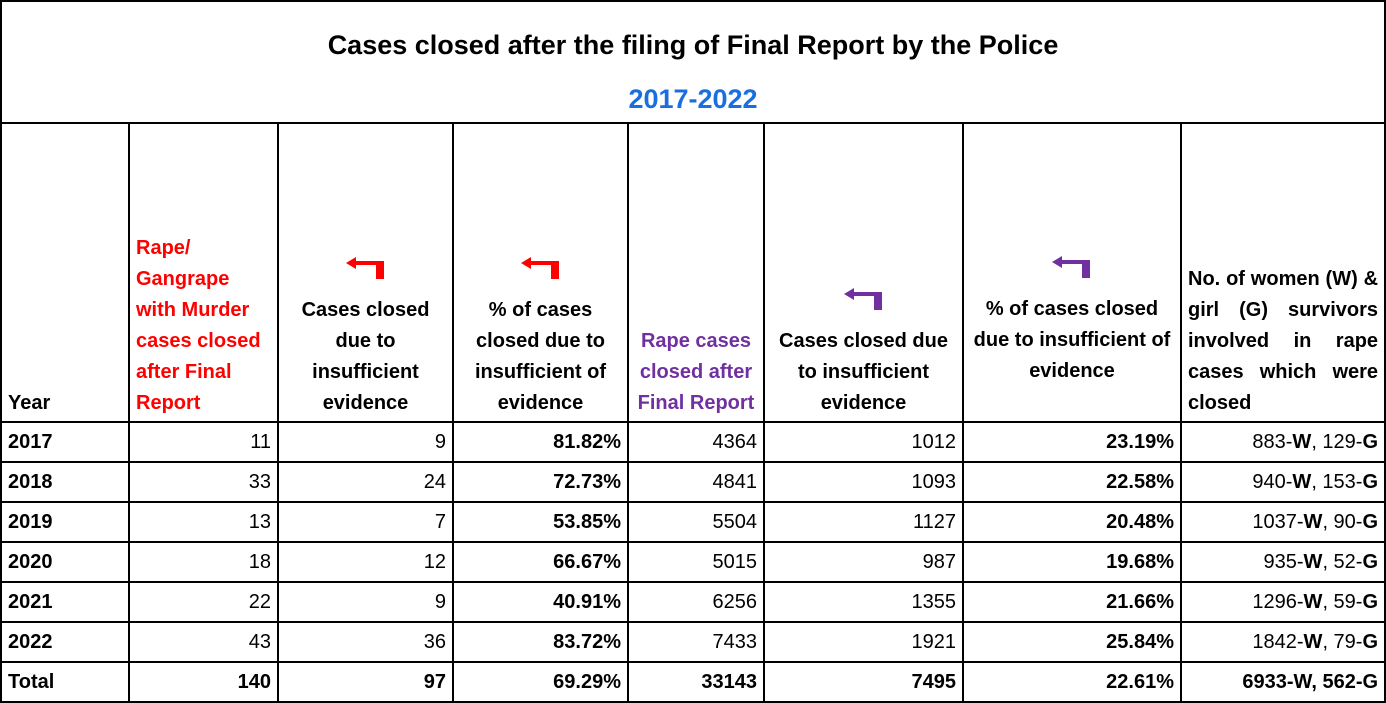 Image resolution: width=1386 pixels, height=703 pixels. I want to click on header-text: Rape cases closed after Final Report, so click(696, 372).